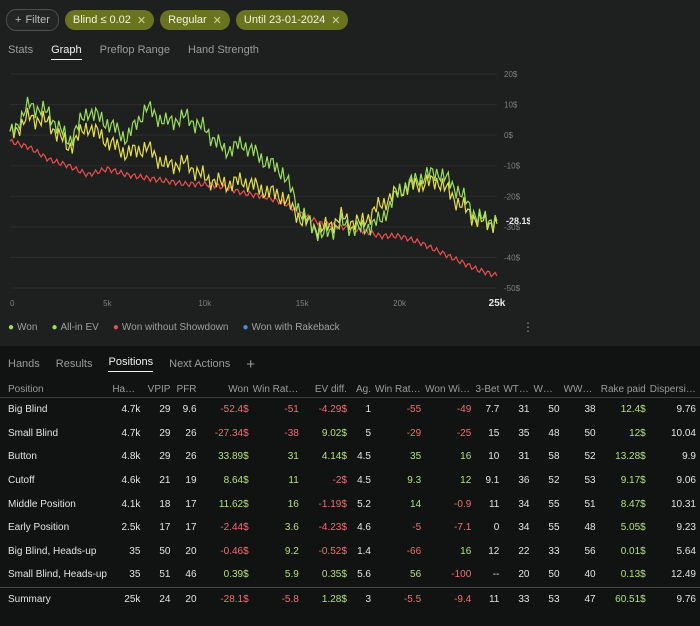 The height and width of the screenshot is (626, 700). What do you see at coordinates (528, 327) in the screenshot?
I see `more-options-icon: ⋮` at bounding box center [528, 327].